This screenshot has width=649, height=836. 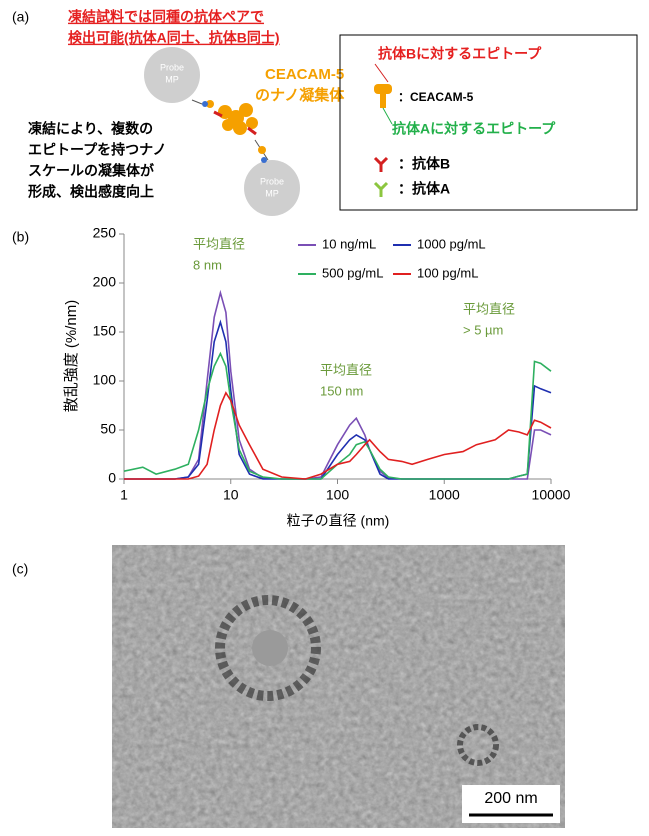 What do you see at coordinates (124, 495) in the screenshot?
I see `x-tick-label: 1` at bounding box center [124, 495].